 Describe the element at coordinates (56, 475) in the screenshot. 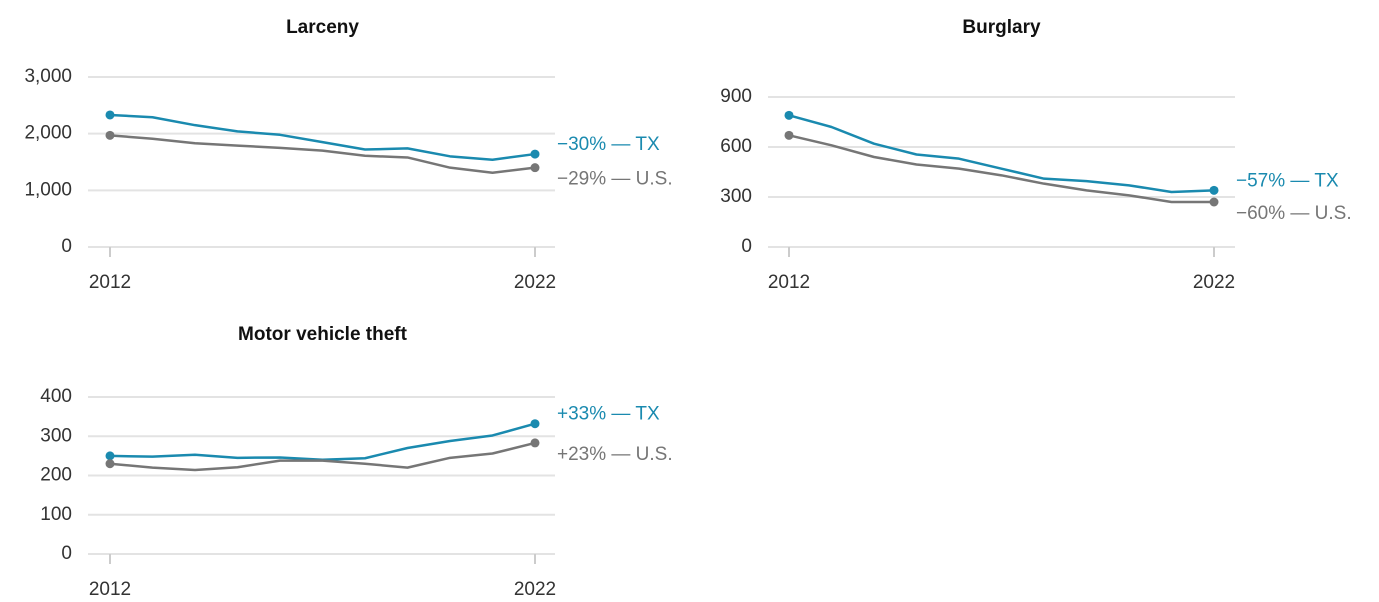

I see `y-tick-label: 200` at that location.